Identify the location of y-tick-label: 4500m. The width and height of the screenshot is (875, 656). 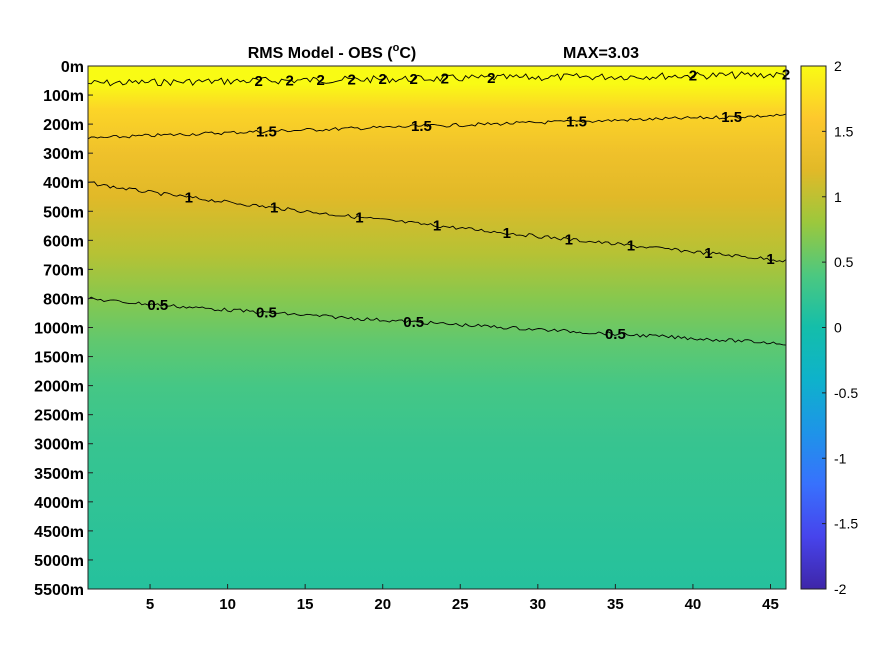
(59, 532).